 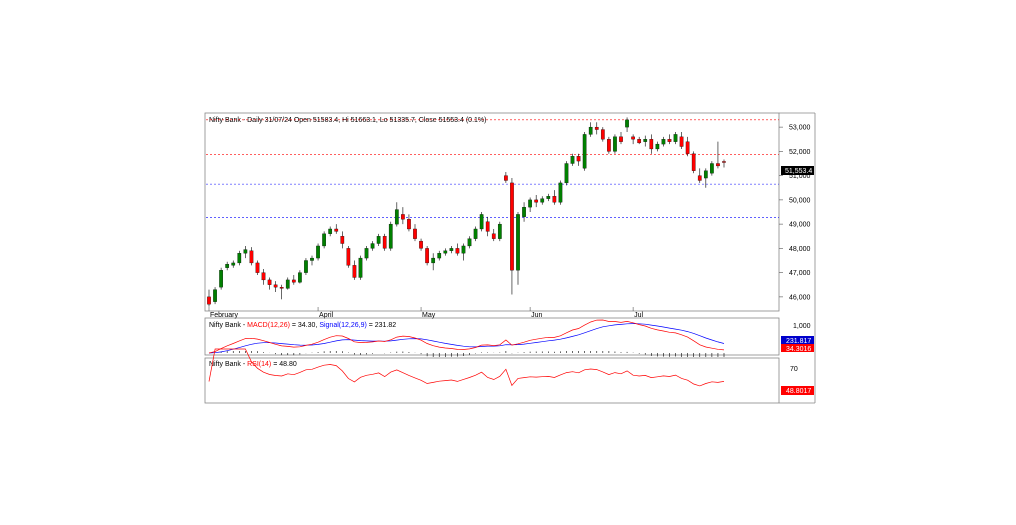 What do you see at coordinates (284, 364) in the screenshot?
I see `rsi-legend-value: = 48.80` at bounding box center [284, 364].